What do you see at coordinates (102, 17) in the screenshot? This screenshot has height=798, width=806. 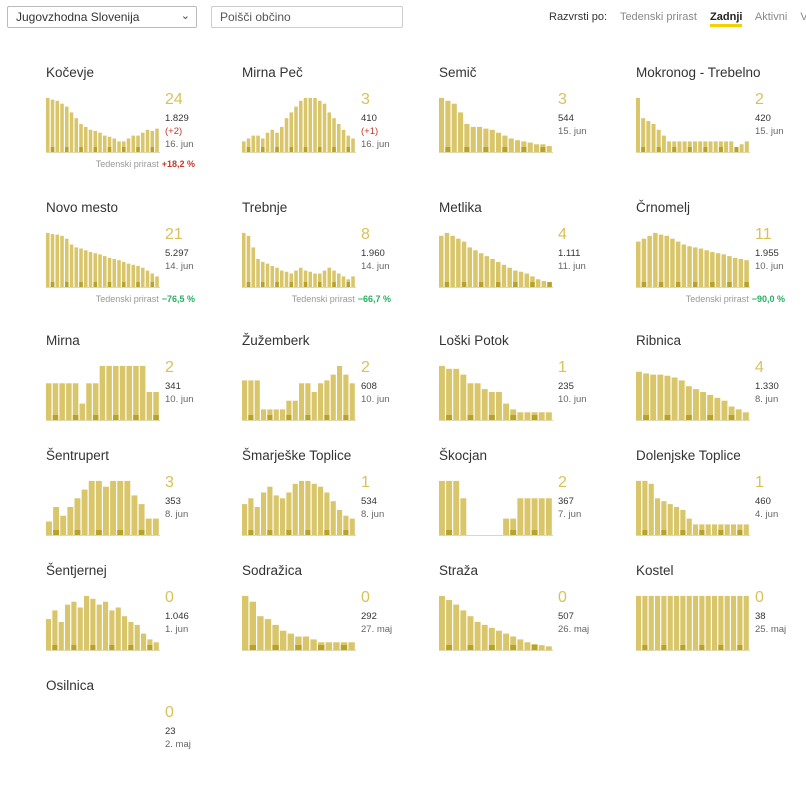 I see `region-select: Jugovzhodna Slovenija ⌄` at bounding box center [102, 17].